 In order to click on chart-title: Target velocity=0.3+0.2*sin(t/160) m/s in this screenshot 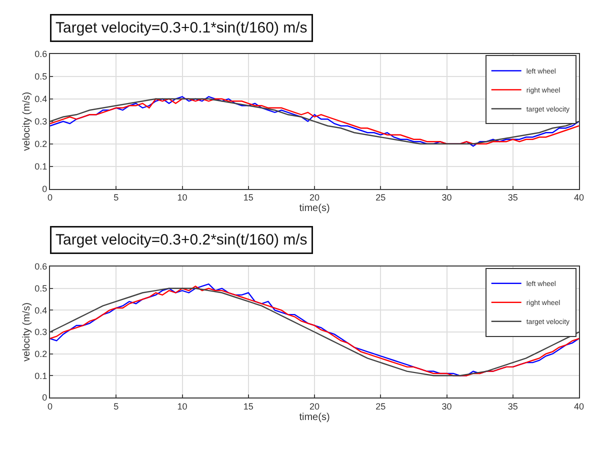, I will do `click(182, 240)`.